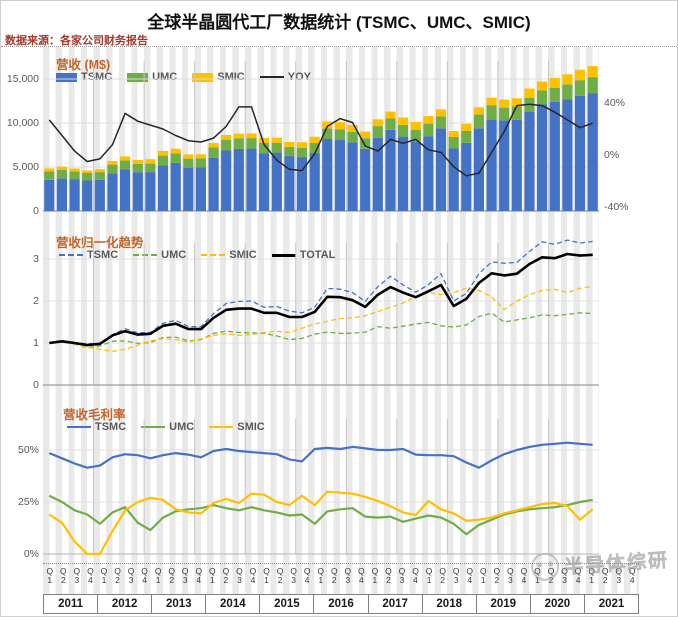  What do you see at coordinates (558, 604) in the screenshot?
I see `year-cell: 2020` at bounding box center [558, 604].